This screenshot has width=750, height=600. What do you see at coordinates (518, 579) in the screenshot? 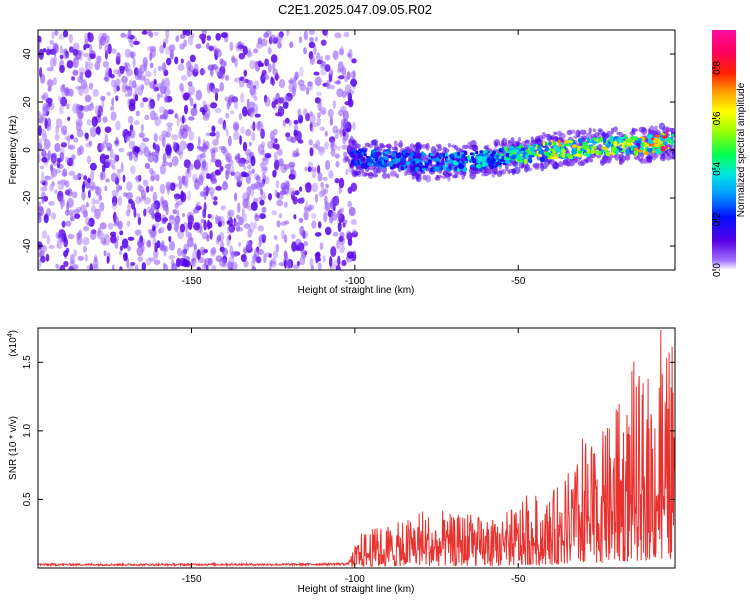
I see `snr-x-tick-label: -50` at bounding box center [518, 579].